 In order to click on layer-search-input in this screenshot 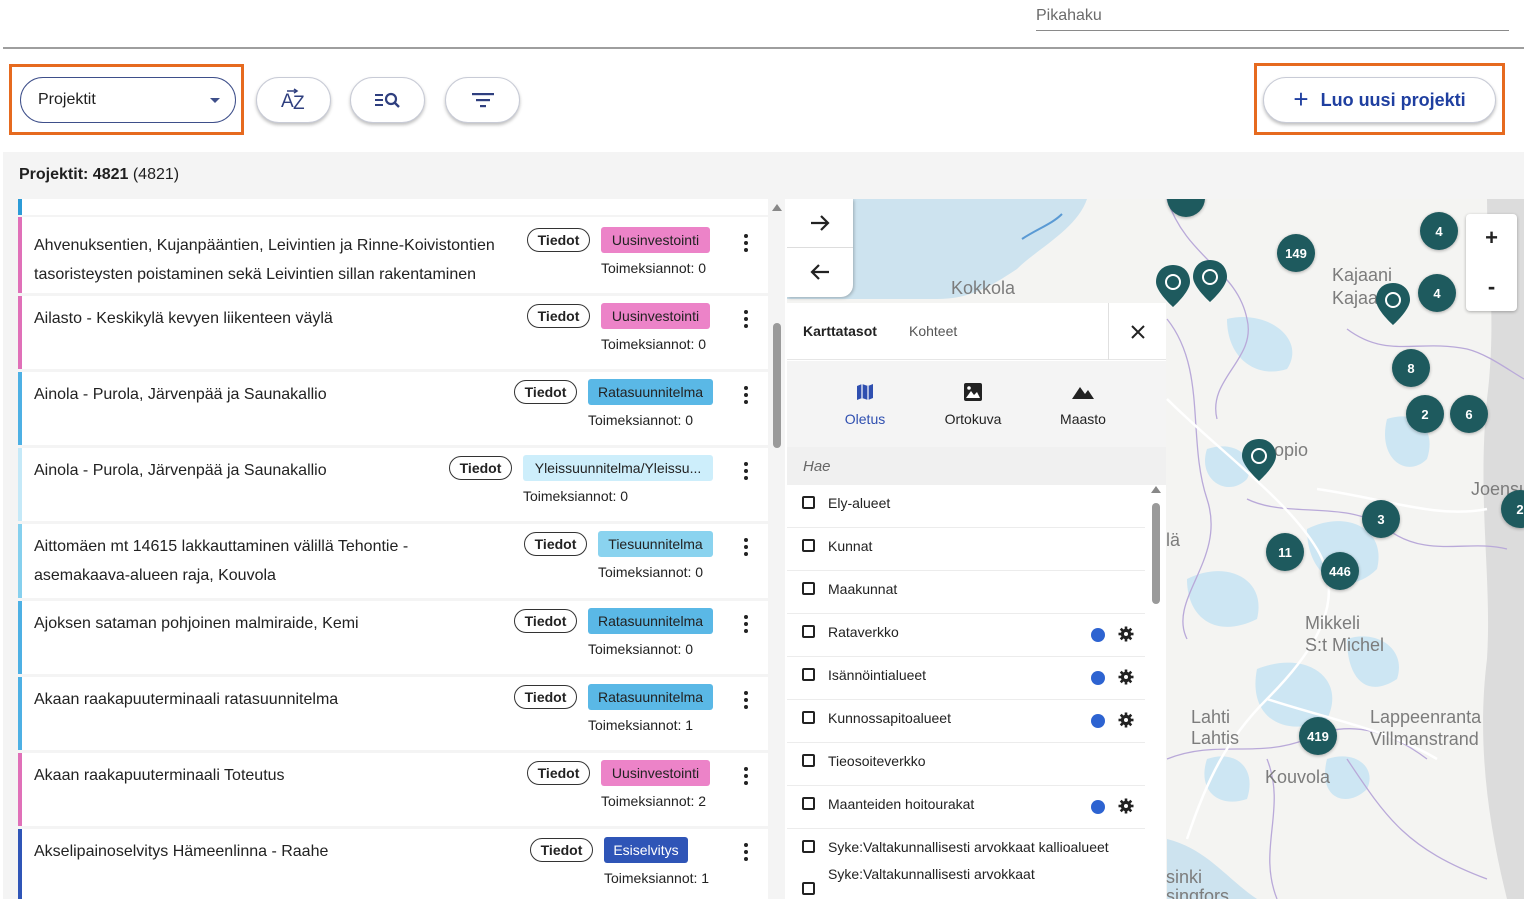, I will do `click(976, 466)`.